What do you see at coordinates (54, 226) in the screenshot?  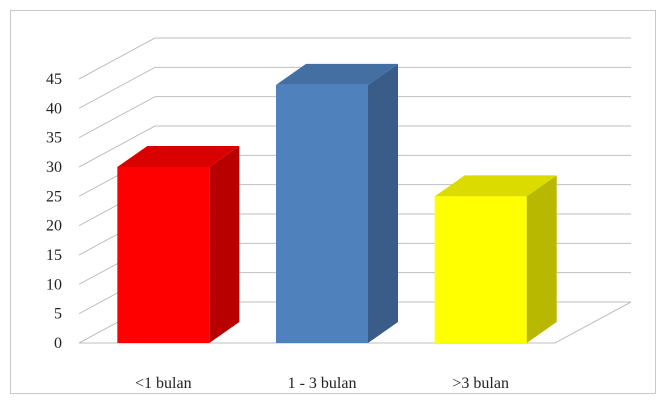 I see `y-tick-label: 20` at bounding box center [54, 226].